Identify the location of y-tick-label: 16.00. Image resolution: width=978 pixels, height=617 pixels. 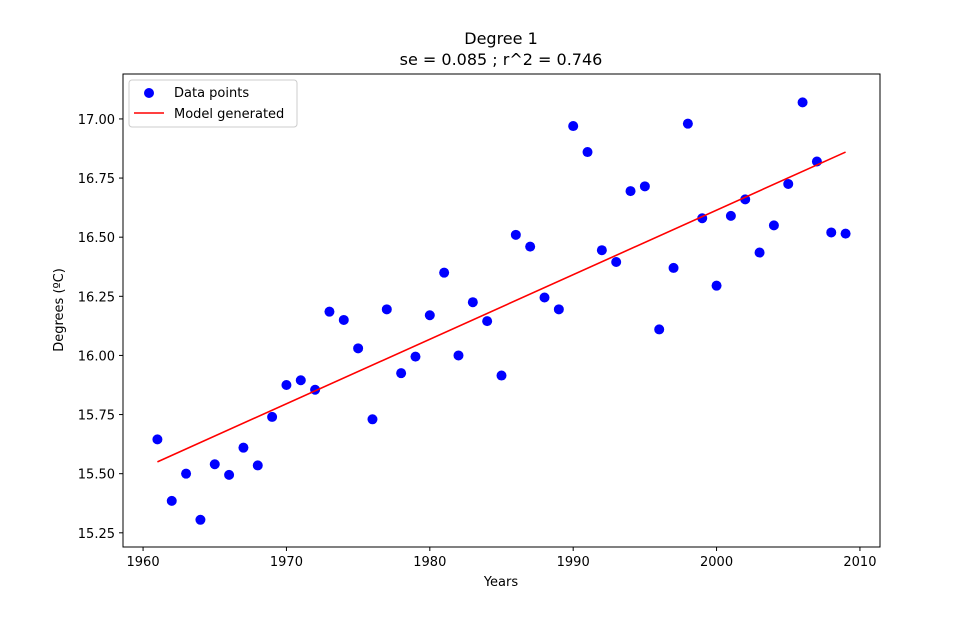
(96, 356).